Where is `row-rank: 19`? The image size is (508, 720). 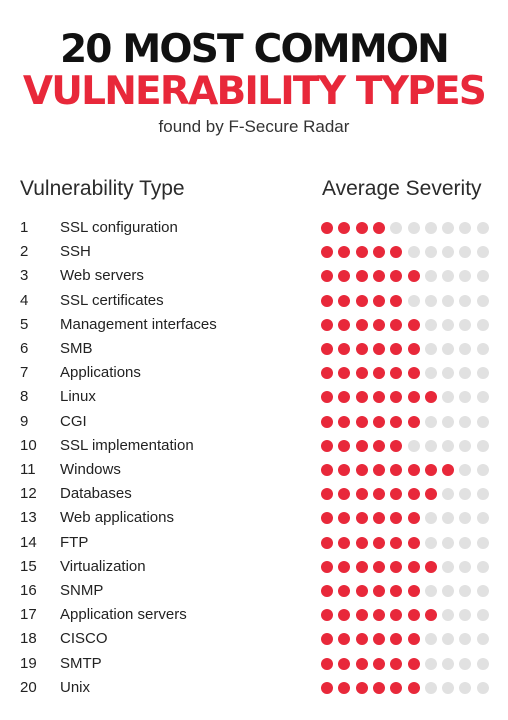
row-rank: 19 is located at coordinates (28, 663).